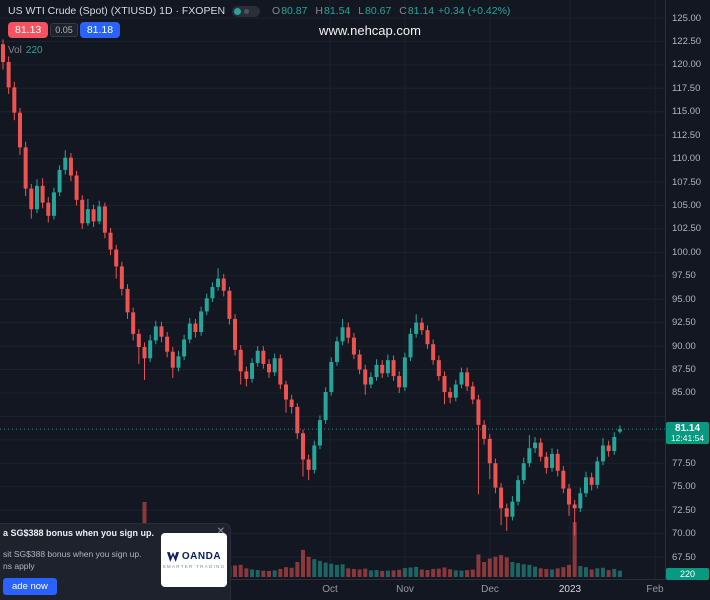 This screenshot has height=600, width=710. Describe the element at coordinates (684, 346) in the screenshot. I see `price-tick: 90.00` at that location.